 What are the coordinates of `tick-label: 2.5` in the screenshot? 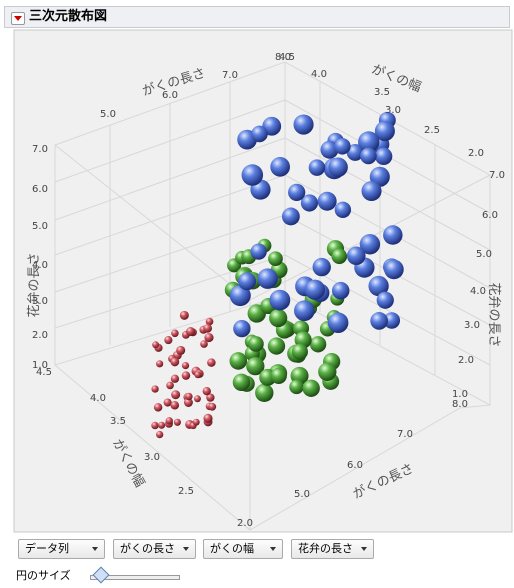 It's located at (432, 130).